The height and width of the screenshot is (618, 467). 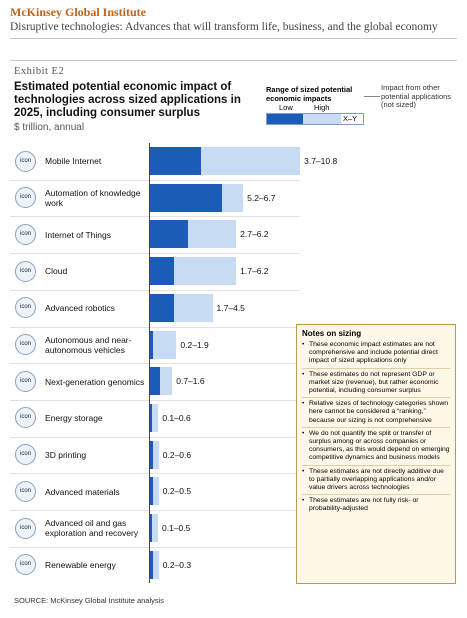 I want to click on range-label: 0.2–1.9, so click(x=194, y=344).